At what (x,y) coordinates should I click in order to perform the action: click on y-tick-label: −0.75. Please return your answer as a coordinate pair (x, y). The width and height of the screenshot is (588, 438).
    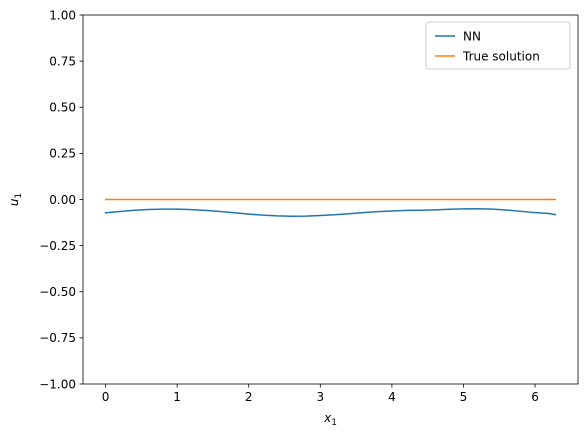
    Looking at the image, I should click on (57, 338).